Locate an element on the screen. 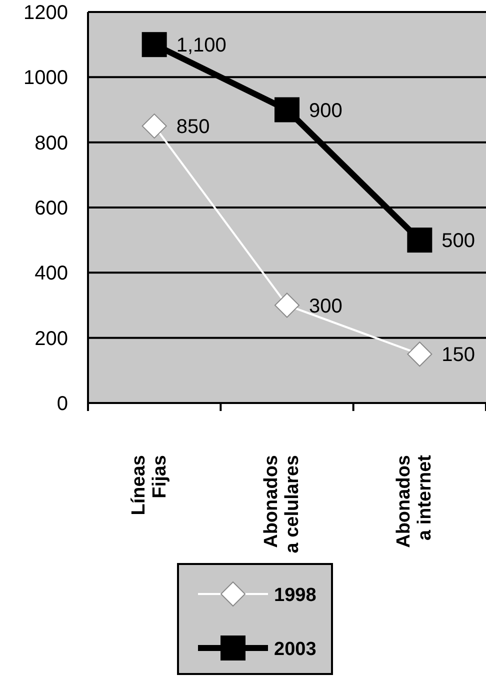 This screenshot has height=686, width=486. x-tick-label: Líneas Fijas is located at coordinates (149, 485).